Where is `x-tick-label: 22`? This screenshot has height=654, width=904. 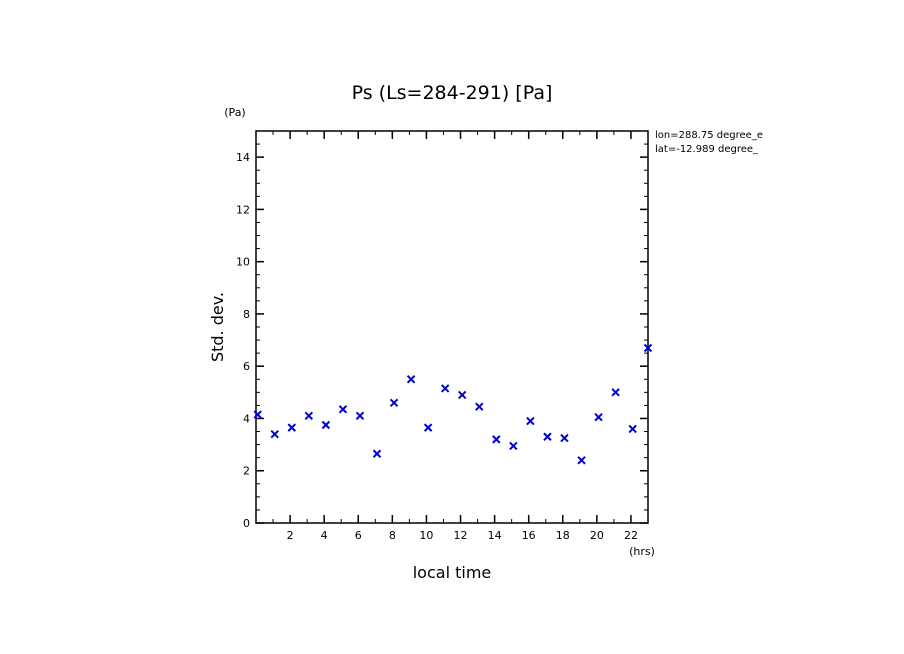
x-tick-label: 22 is located at coordinates (631, 535).